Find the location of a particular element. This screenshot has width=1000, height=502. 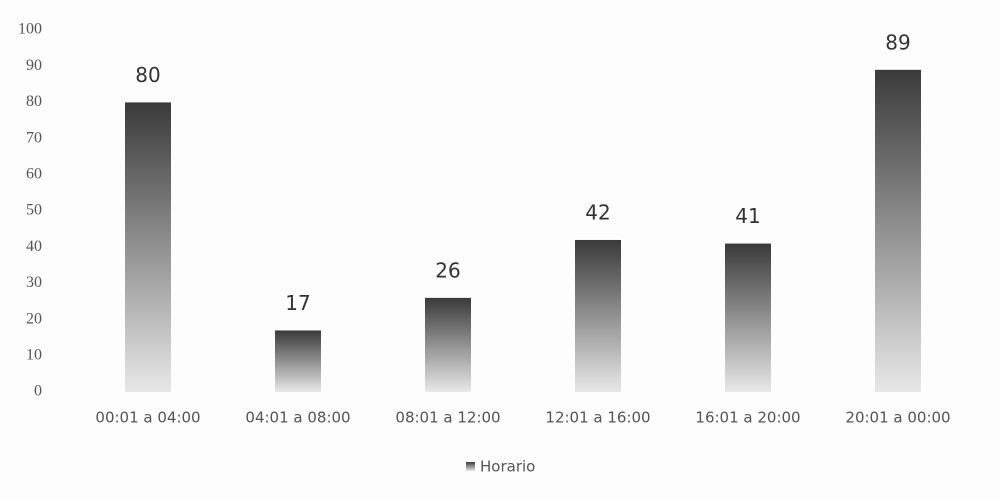

y-tick-label: 40 is located at coordinates (34, 246).